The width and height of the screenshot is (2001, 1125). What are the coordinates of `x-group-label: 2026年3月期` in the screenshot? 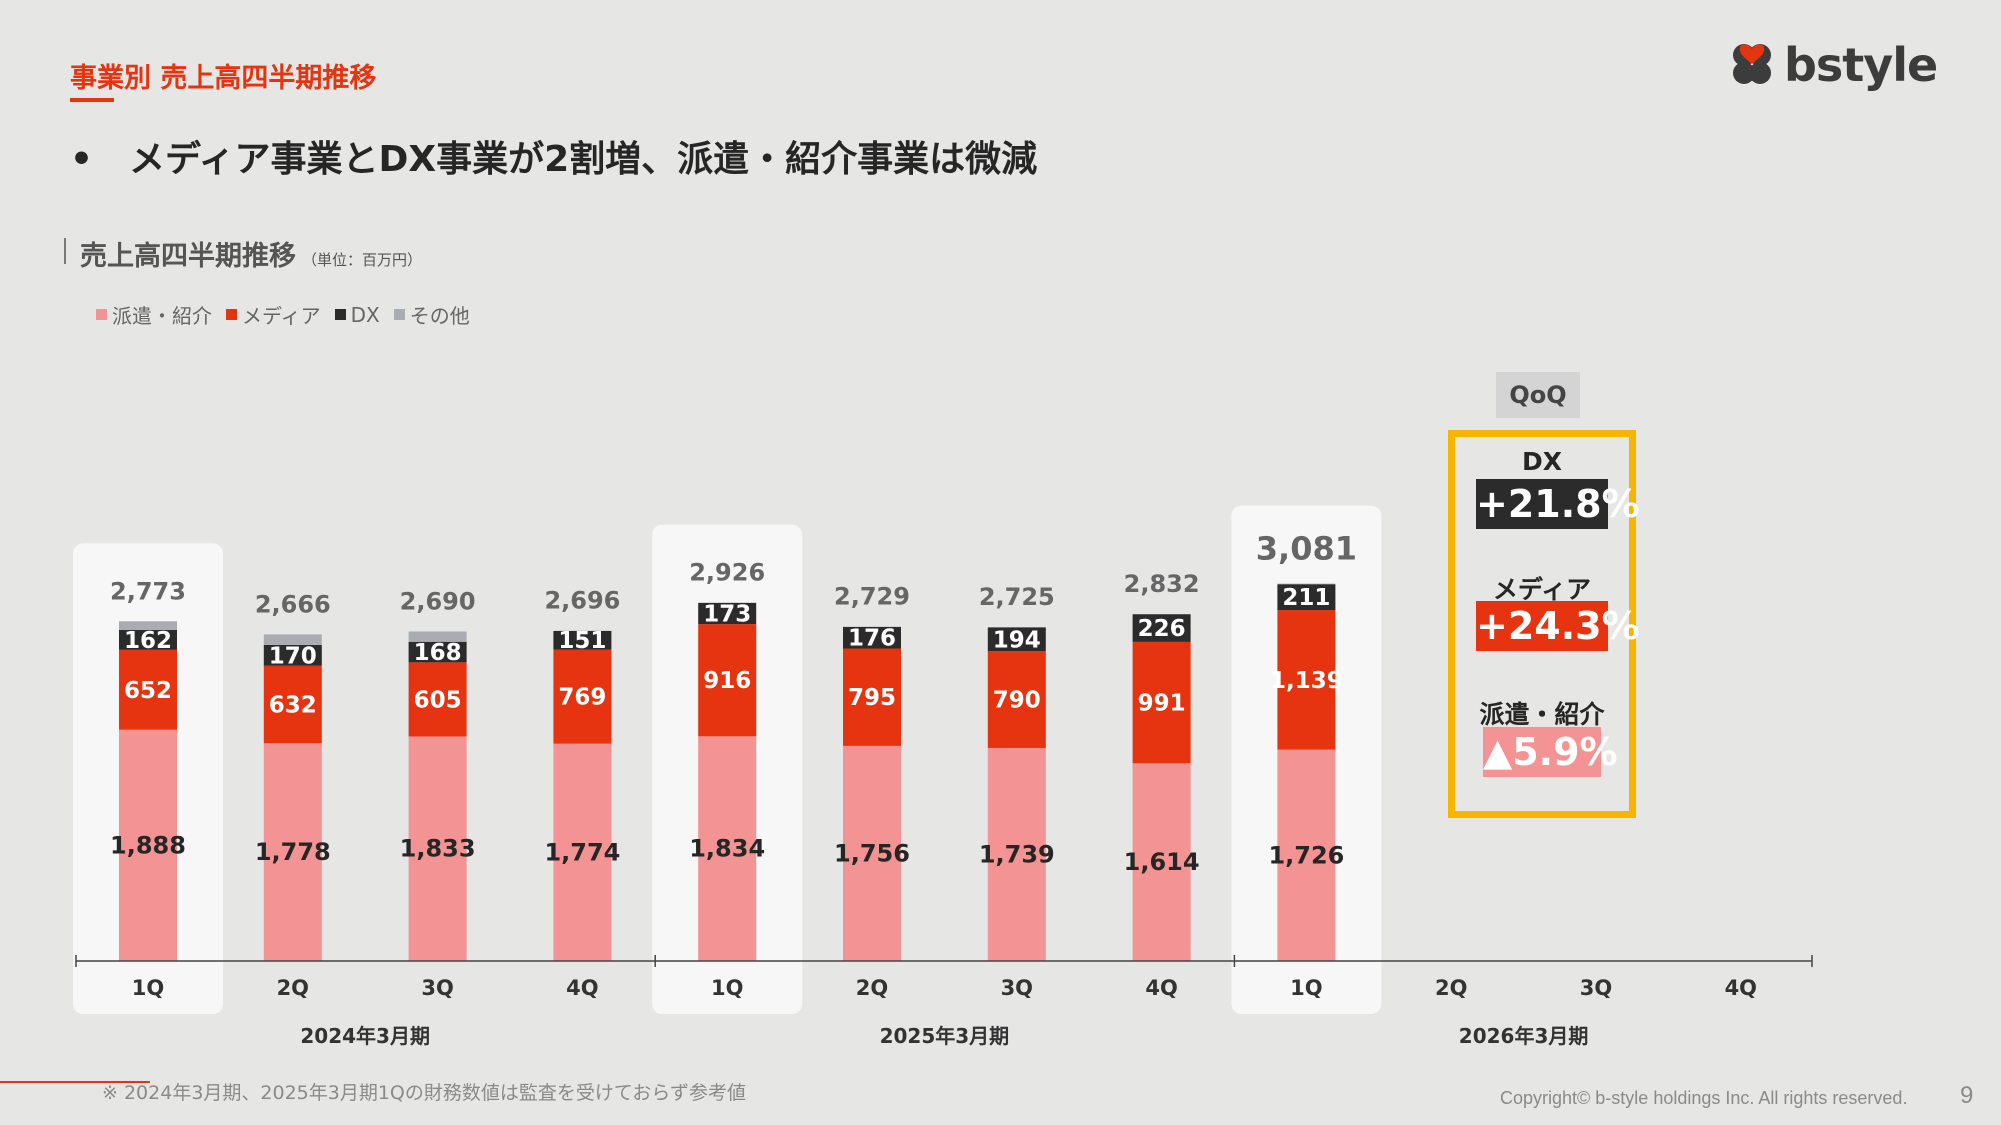 It's located at (1524, 1036).